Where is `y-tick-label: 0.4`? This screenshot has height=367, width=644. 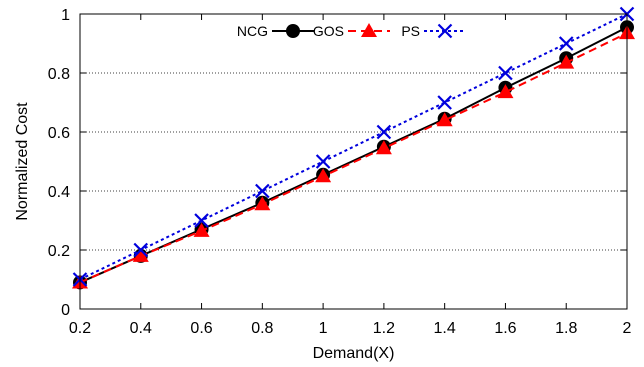 y-tick-label: 0.4 is located at coordinates (59, 192).